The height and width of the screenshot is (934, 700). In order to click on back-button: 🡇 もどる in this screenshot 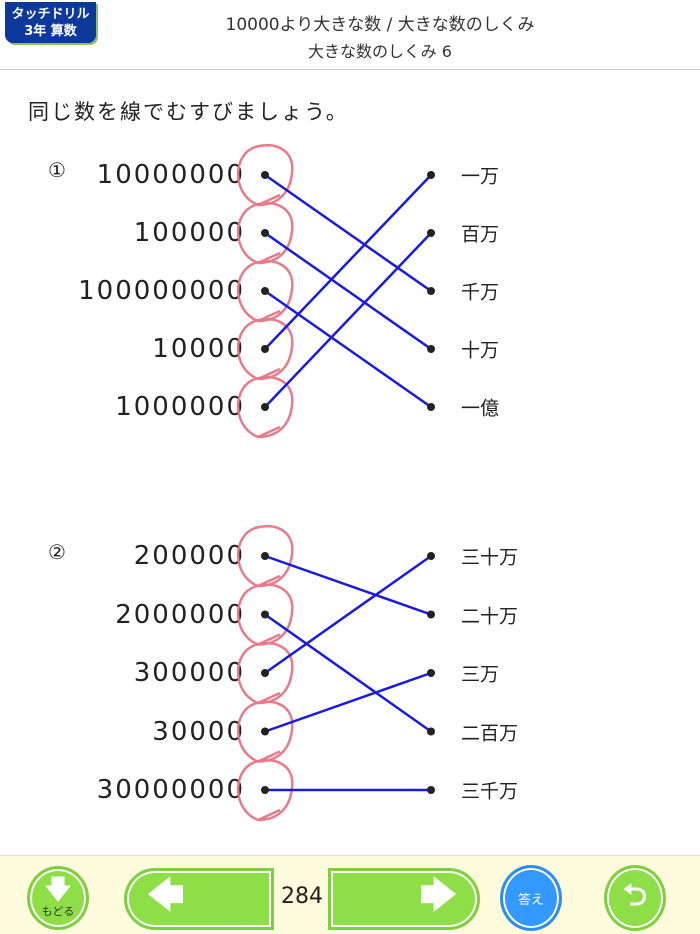, I will do `click(58, 898)`.